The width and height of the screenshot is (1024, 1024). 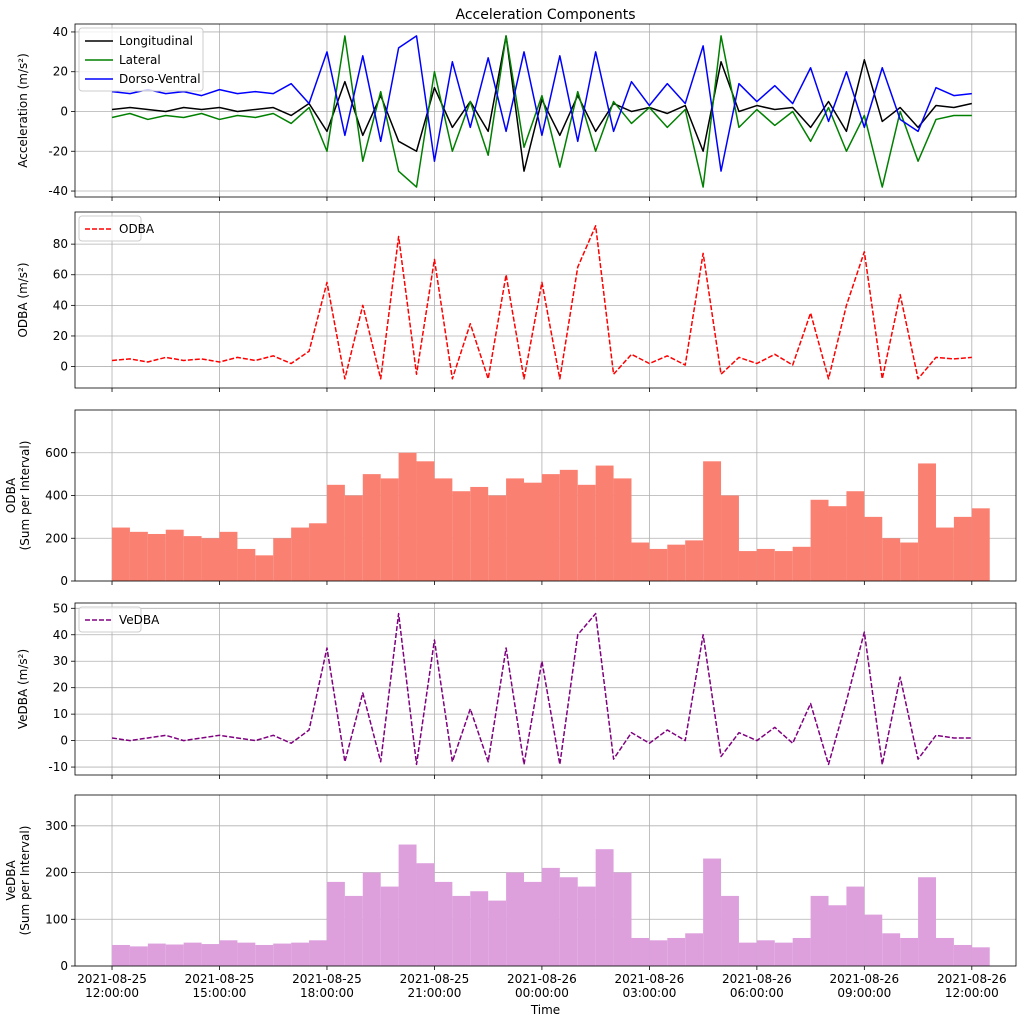 I want to click on legend-label: Lateral, so click(x=140, y=60).